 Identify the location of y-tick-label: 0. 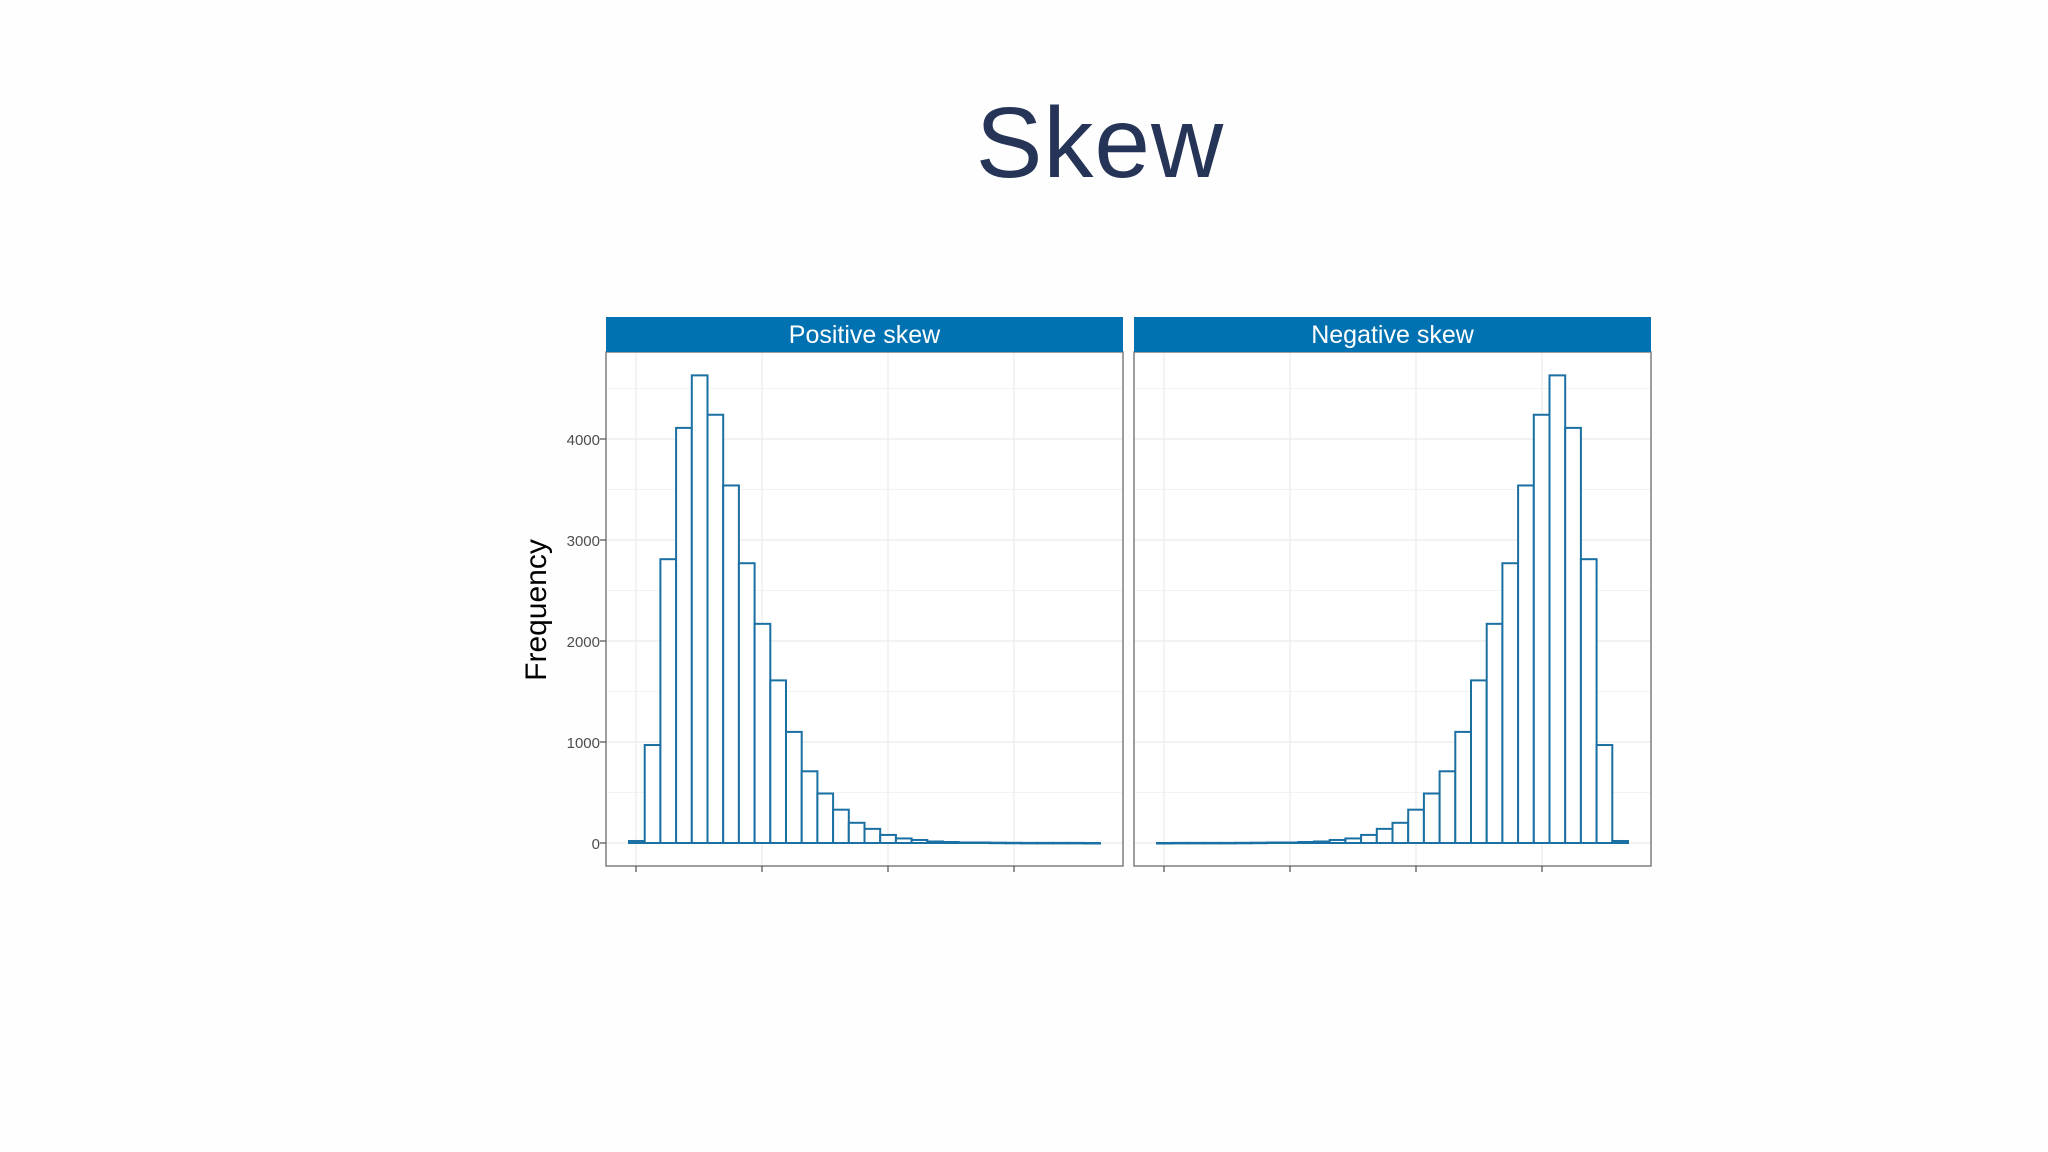
(596, 844).